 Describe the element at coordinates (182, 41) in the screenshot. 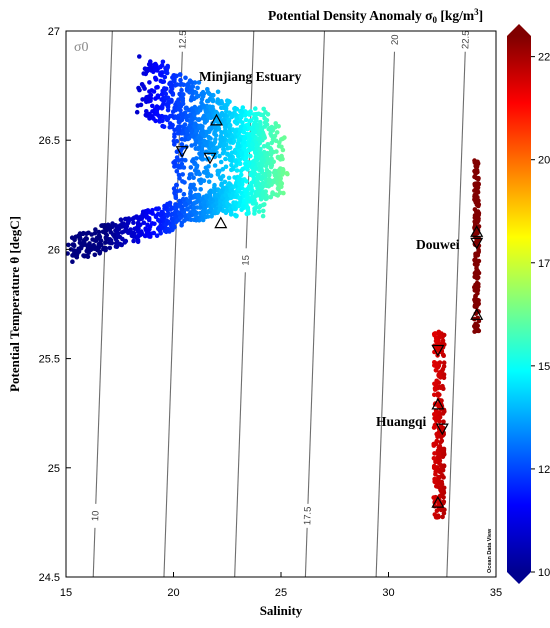

I see `contour-label-bg` at that location.